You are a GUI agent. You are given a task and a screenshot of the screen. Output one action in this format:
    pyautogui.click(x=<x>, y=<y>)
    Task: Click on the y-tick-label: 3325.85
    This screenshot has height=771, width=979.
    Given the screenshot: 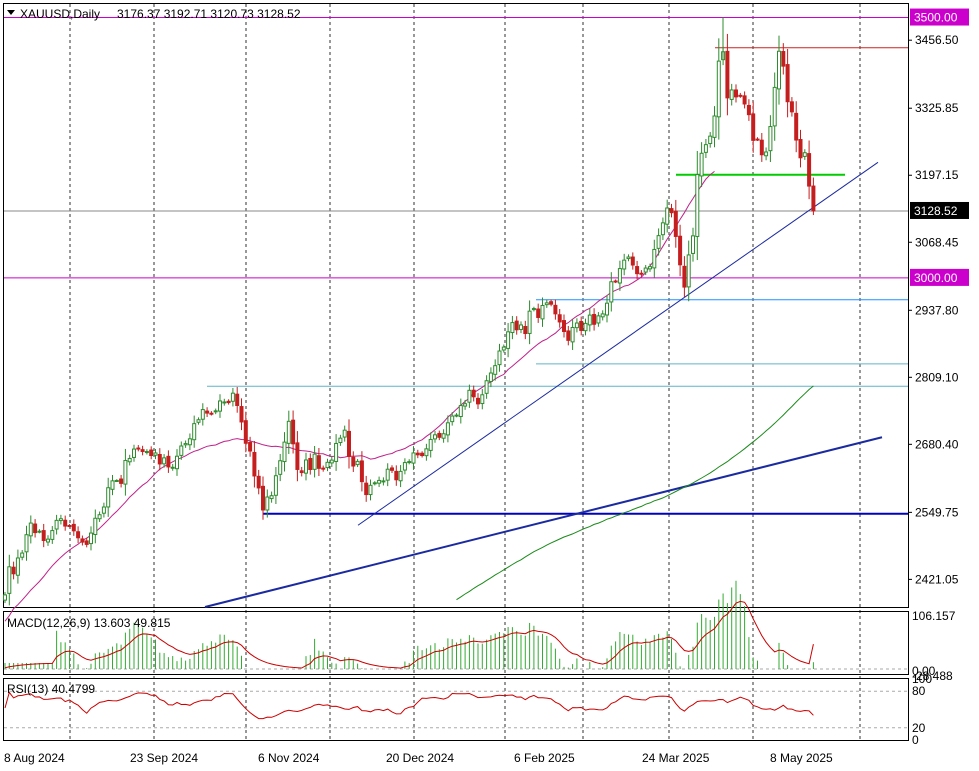 What is the action you would take?
    pyautogui.click(x=937, y=108)
    